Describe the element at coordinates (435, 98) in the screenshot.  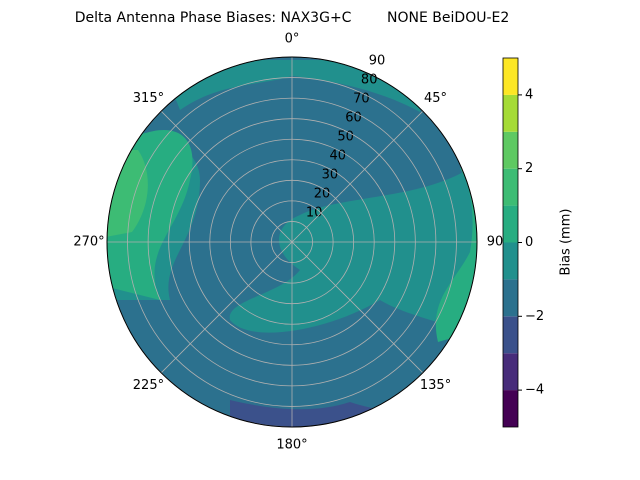
I see `theta-tick-label: 45°` at that location.